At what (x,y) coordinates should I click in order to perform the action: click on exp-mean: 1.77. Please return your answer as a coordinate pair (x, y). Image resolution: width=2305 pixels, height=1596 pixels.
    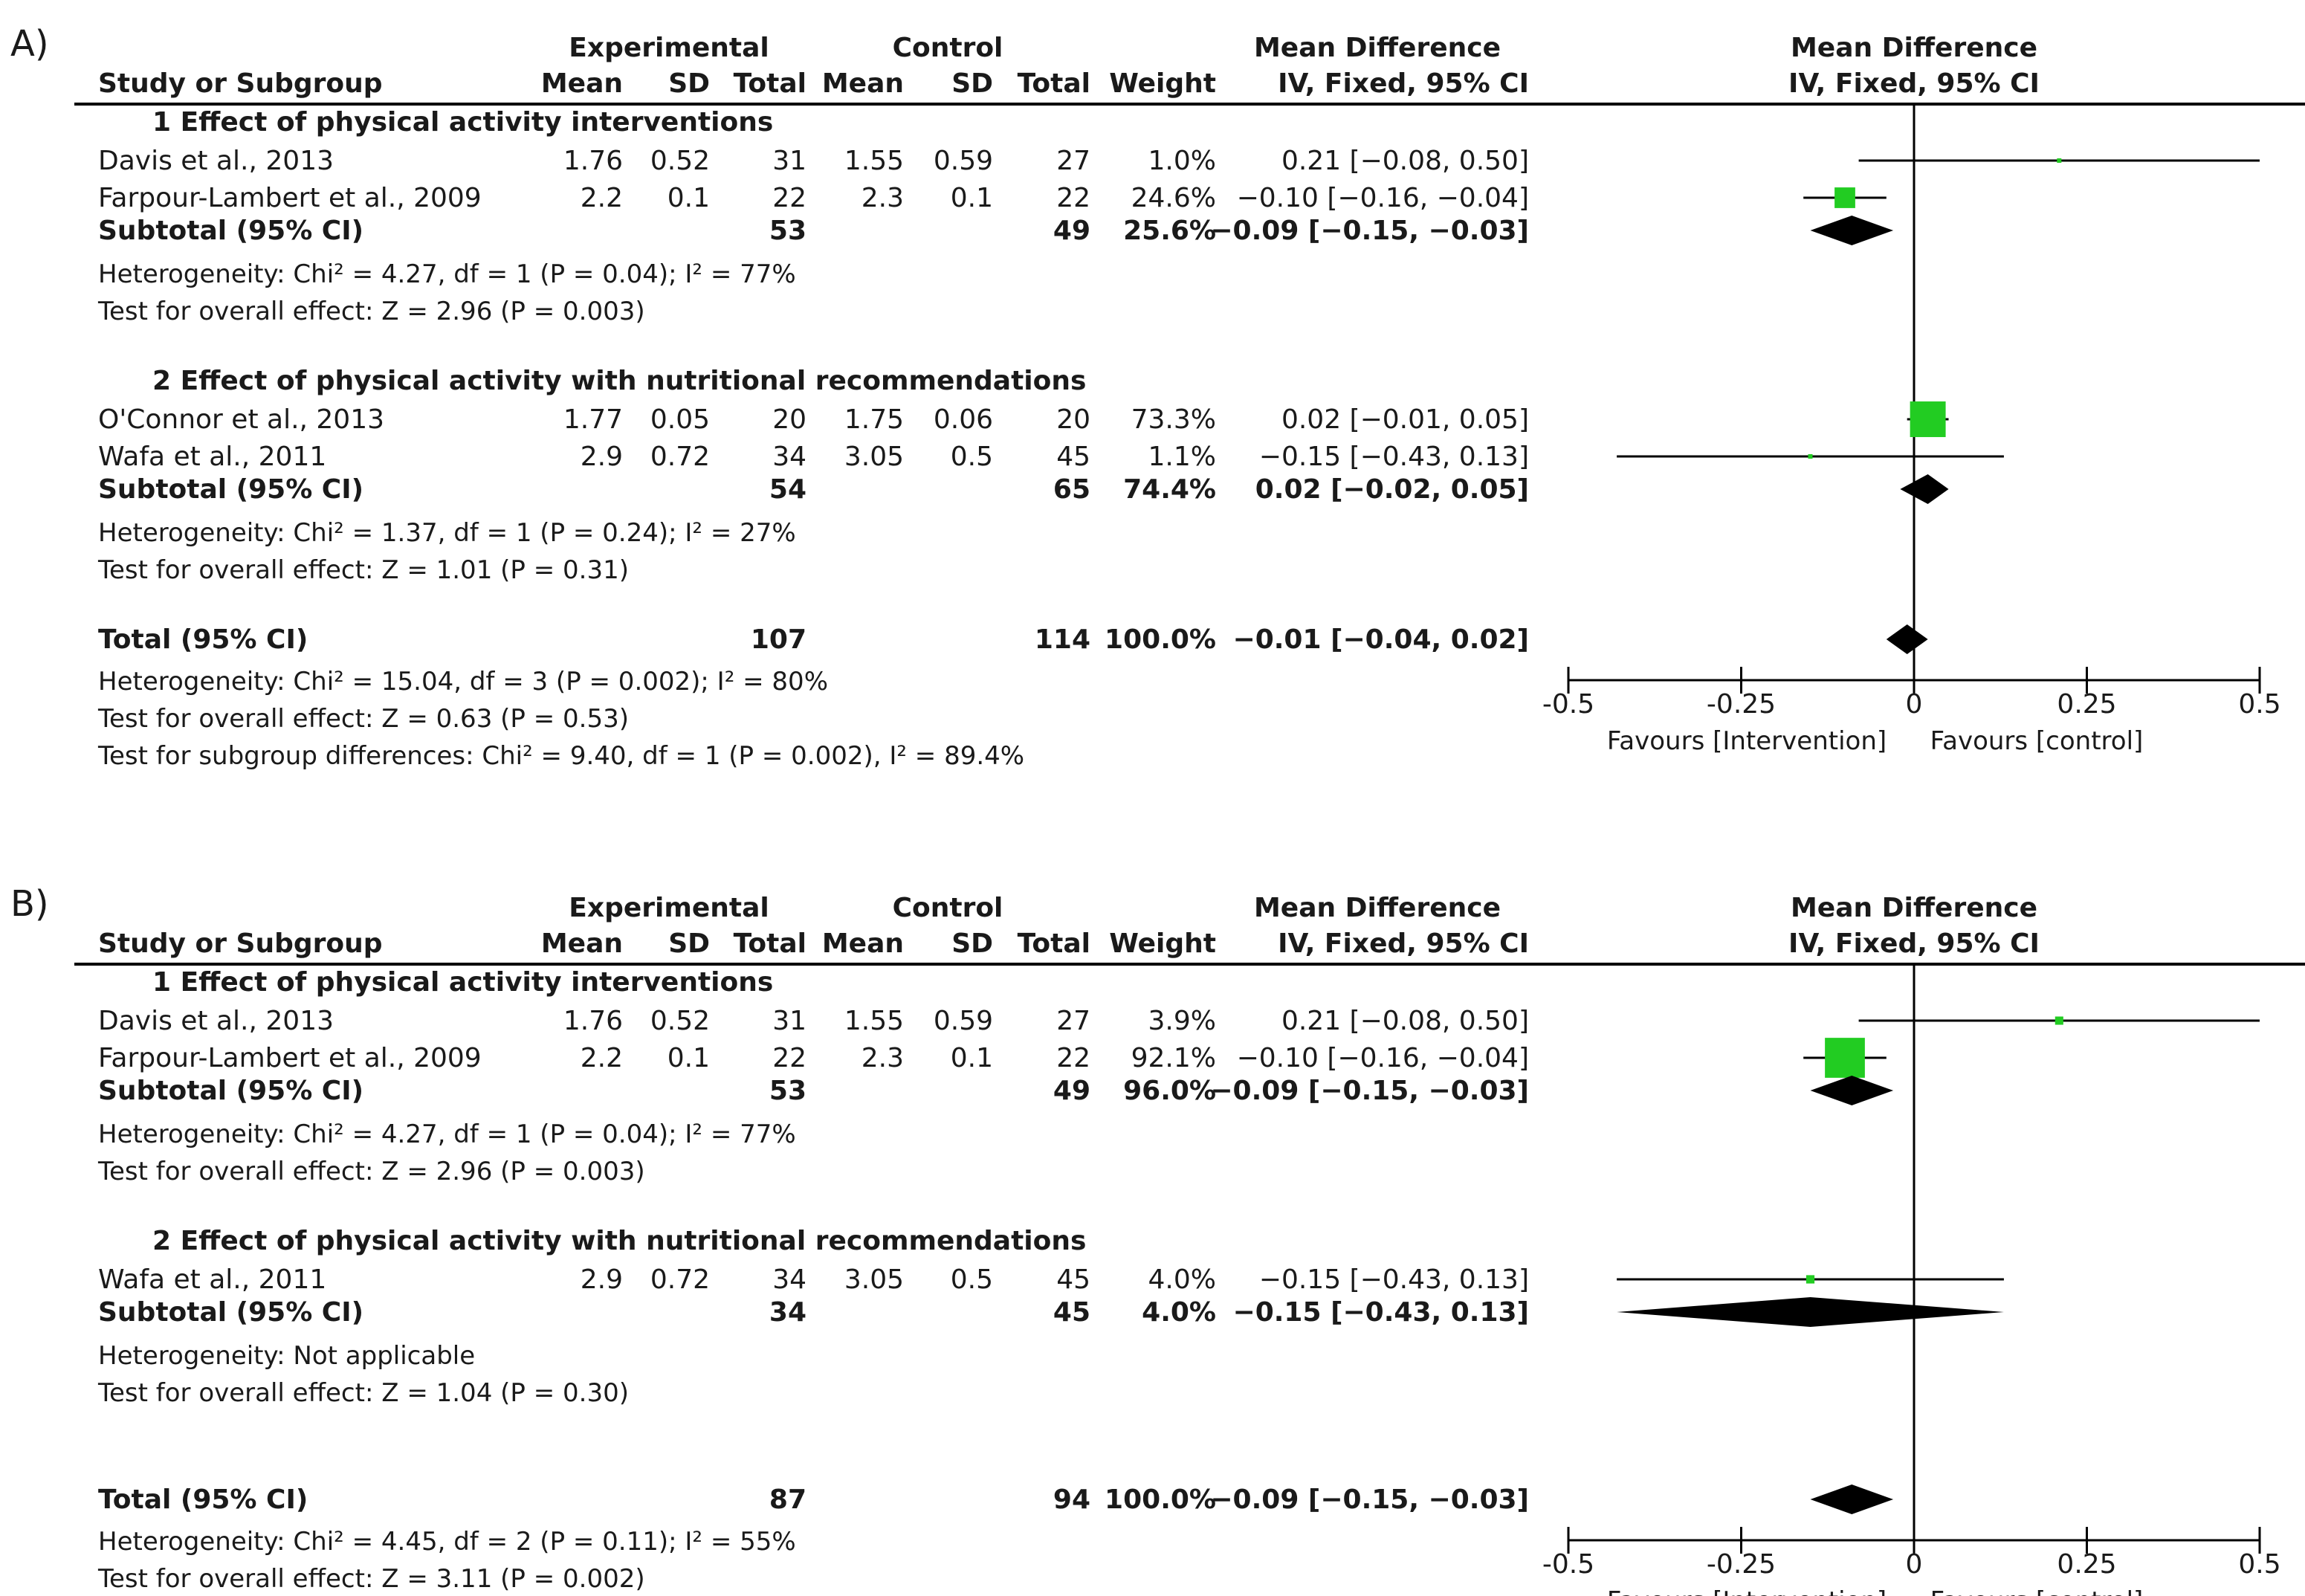
    Looking at the image, I should click on (593, 420).